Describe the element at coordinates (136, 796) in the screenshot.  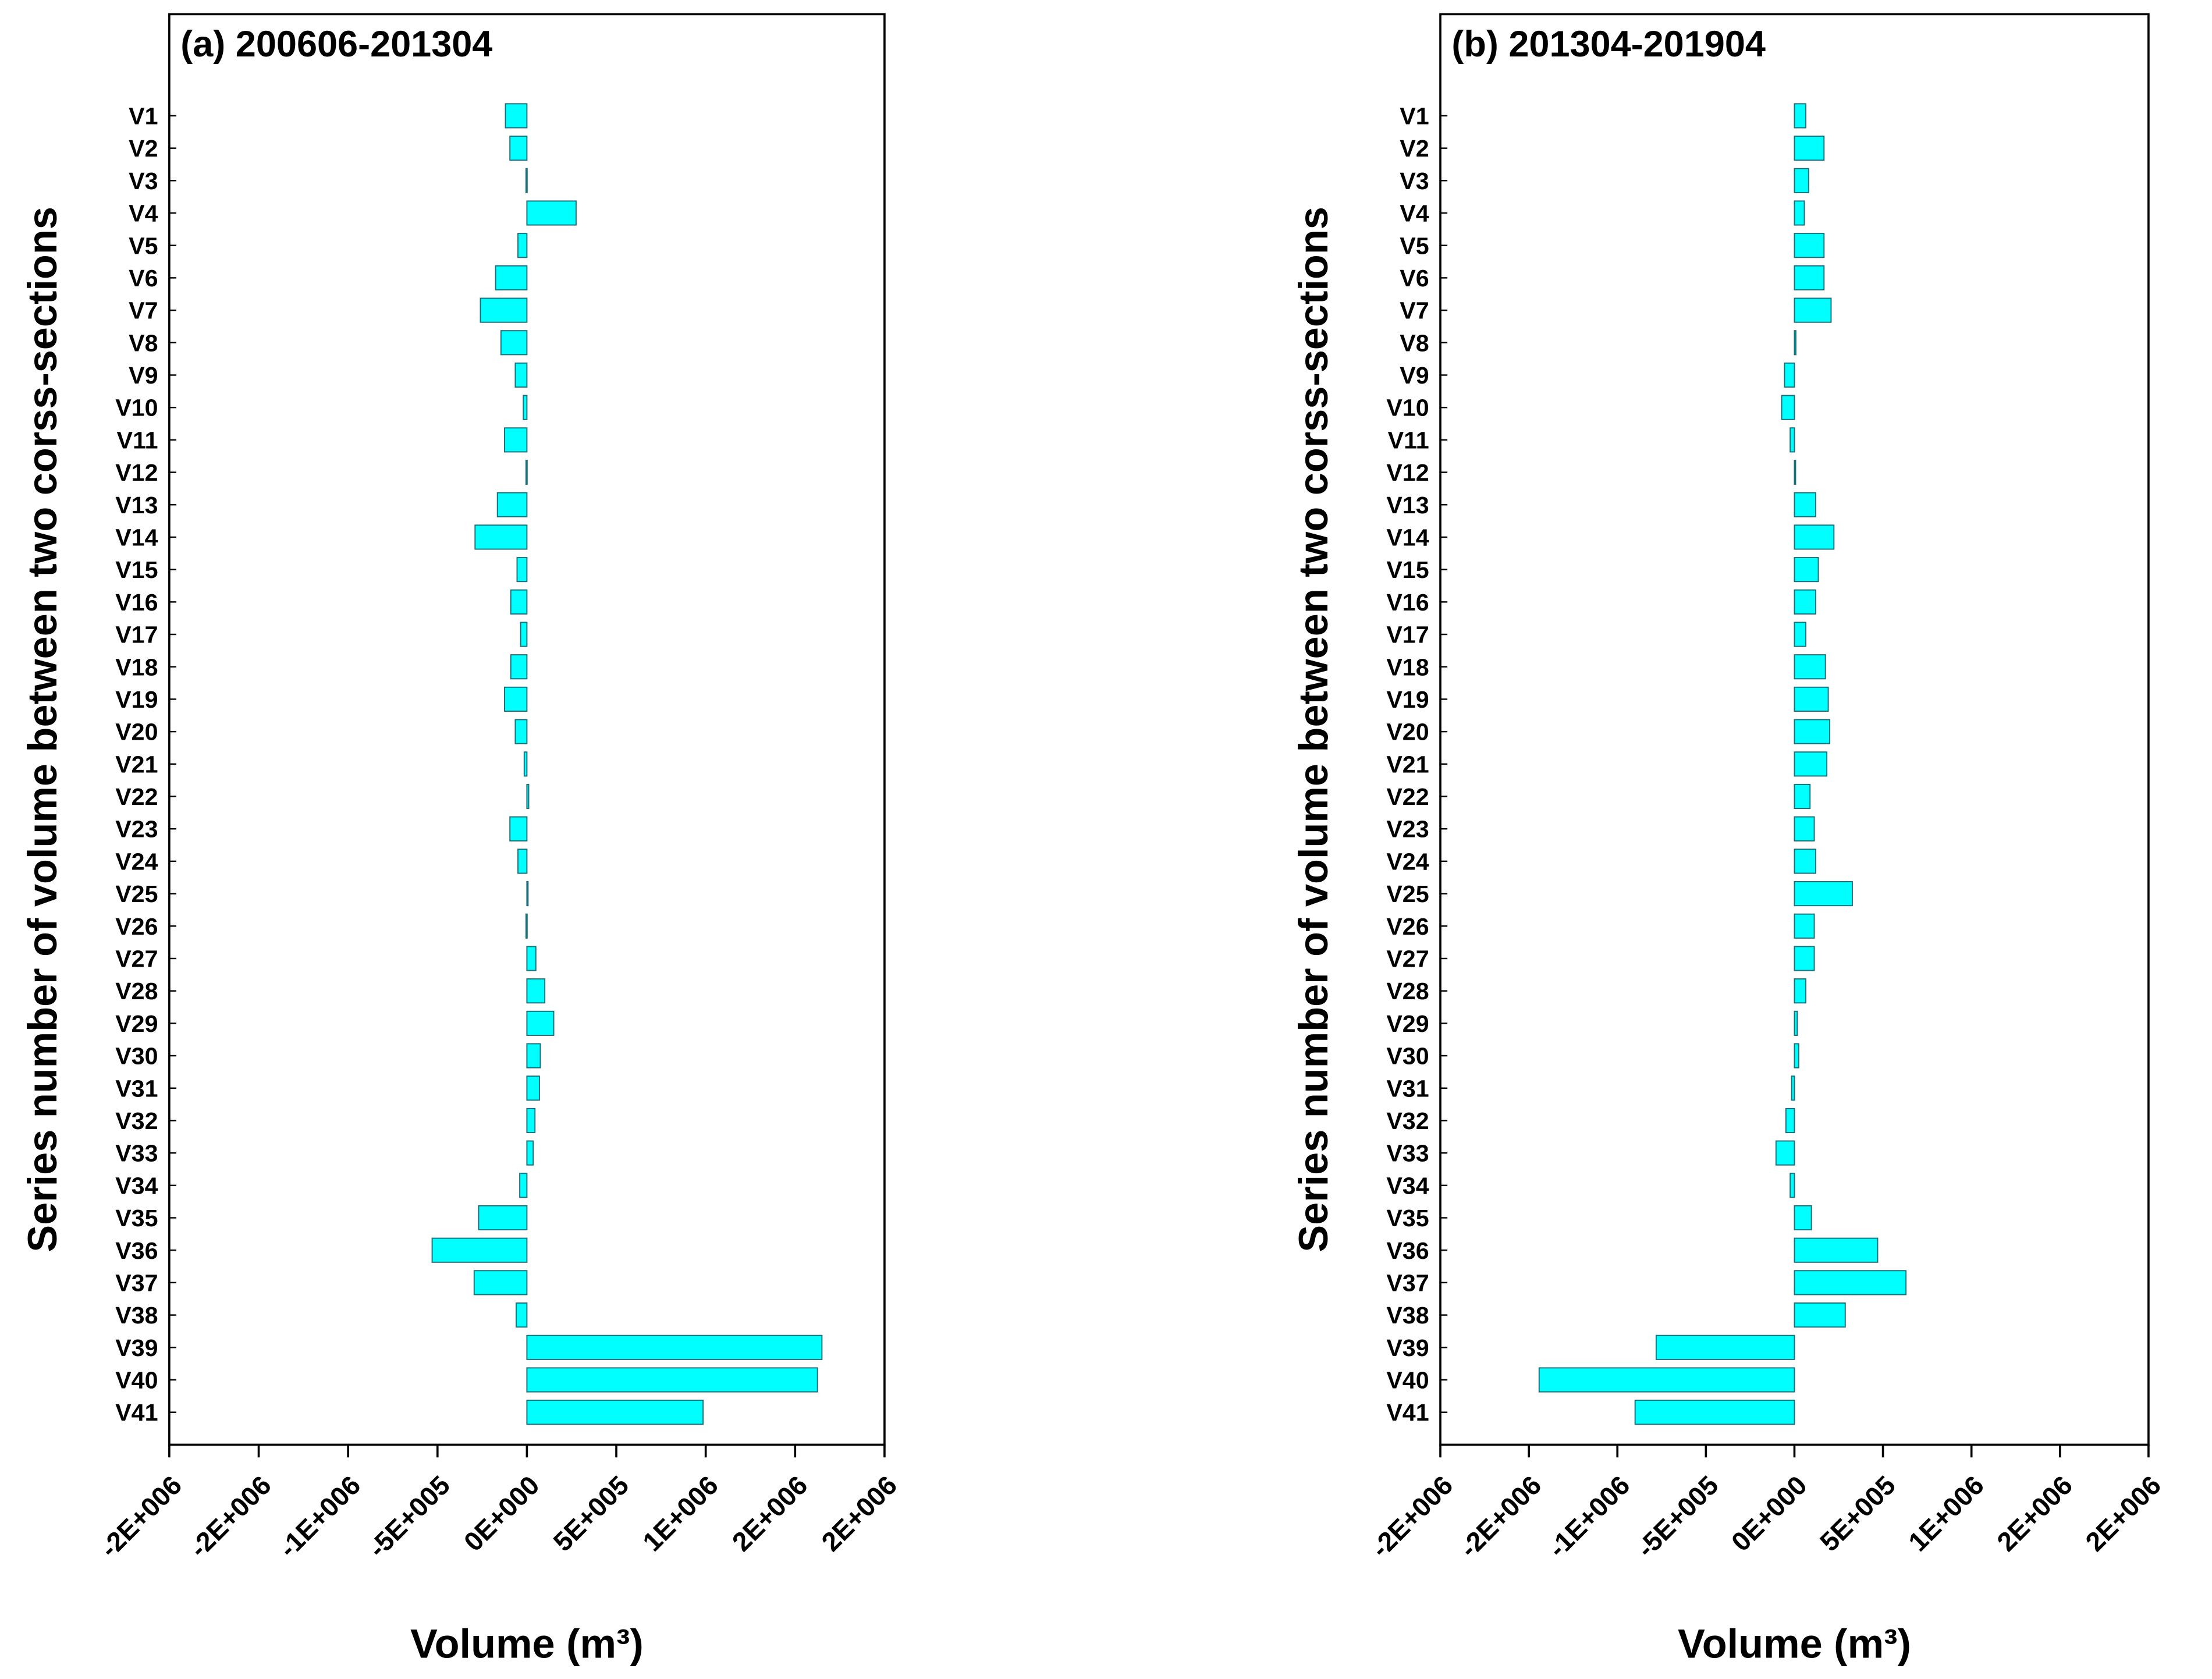
I see `y-tick-label: V22` at that location.